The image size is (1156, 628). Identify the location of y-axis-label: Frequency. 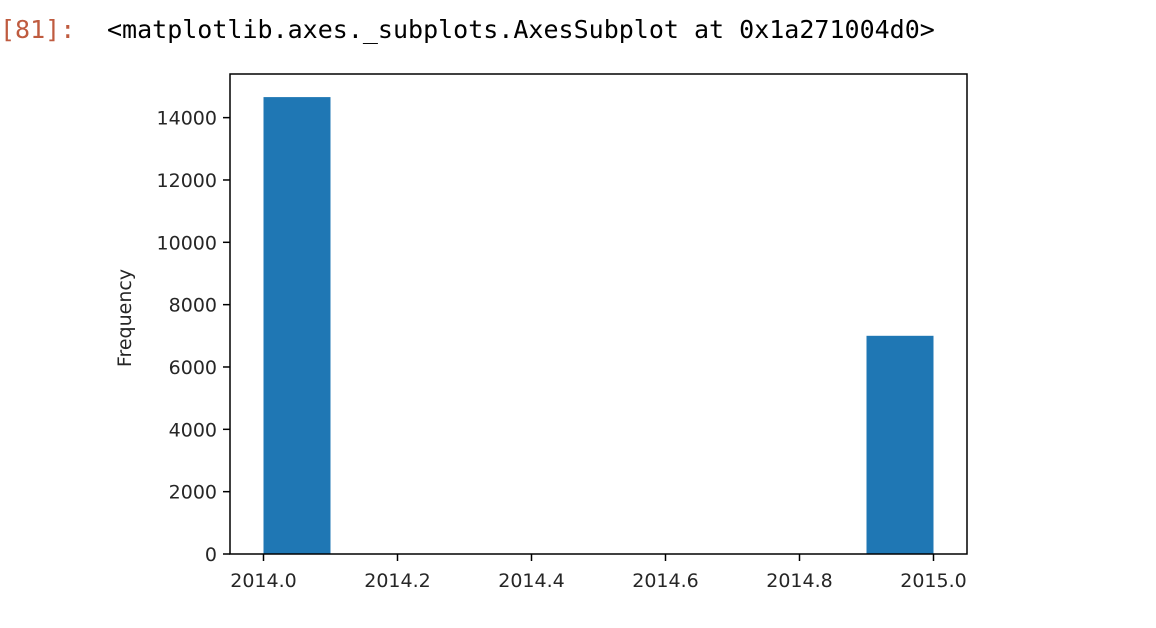
(125, 318).